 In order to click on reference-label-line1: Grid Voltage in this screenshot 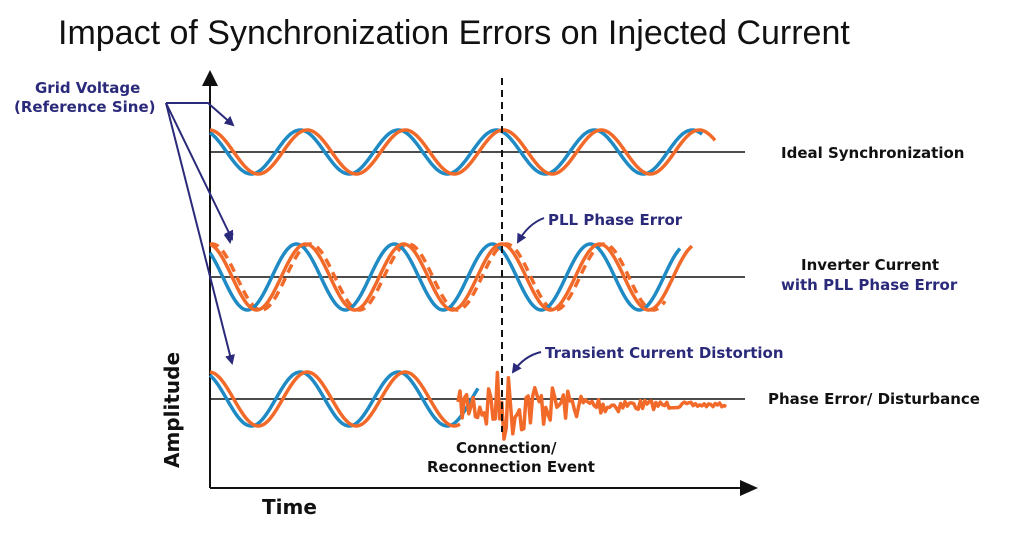, I will do `click(87, 88)`.